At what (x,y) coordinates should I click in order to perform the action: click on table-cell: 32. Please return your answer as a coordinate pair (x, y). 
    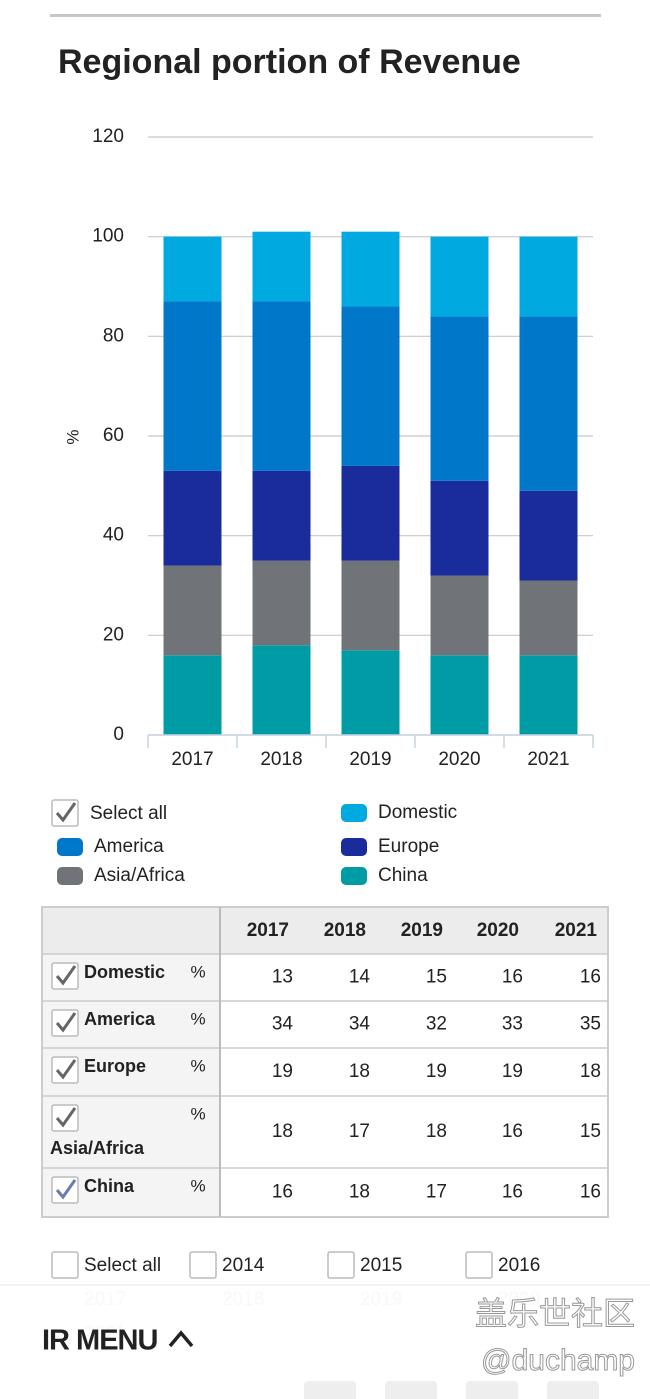
    Looking at the image, I should click on (436, 1024).